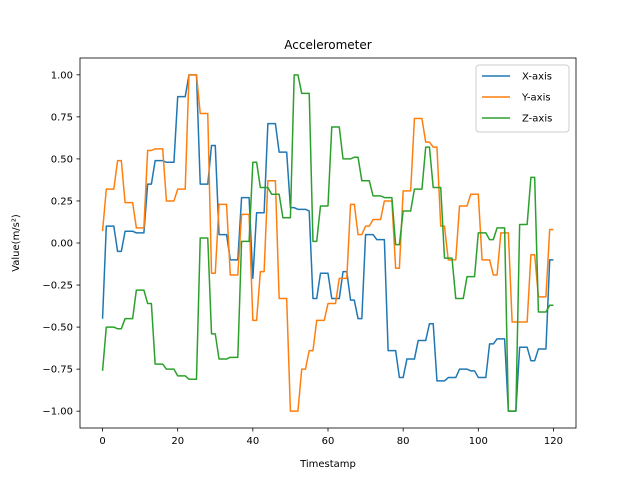 This screenshot has width=640, height=480. Describe the element at coordinates (57, 328) in the screenshot. I see `y-tick-label: −0.50` at that location.